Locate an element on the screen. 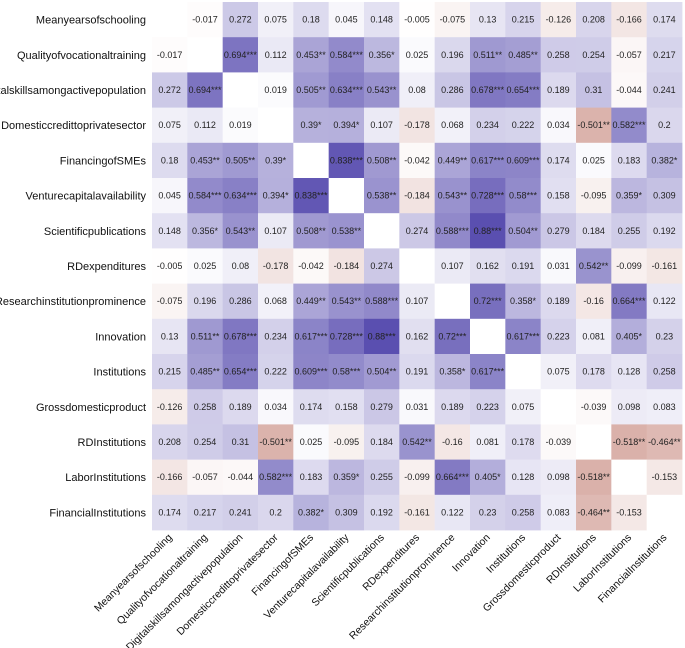 This screenshot has height=648, width=685. cell-value-label: 0.258 is located at coordinates (664, 372).